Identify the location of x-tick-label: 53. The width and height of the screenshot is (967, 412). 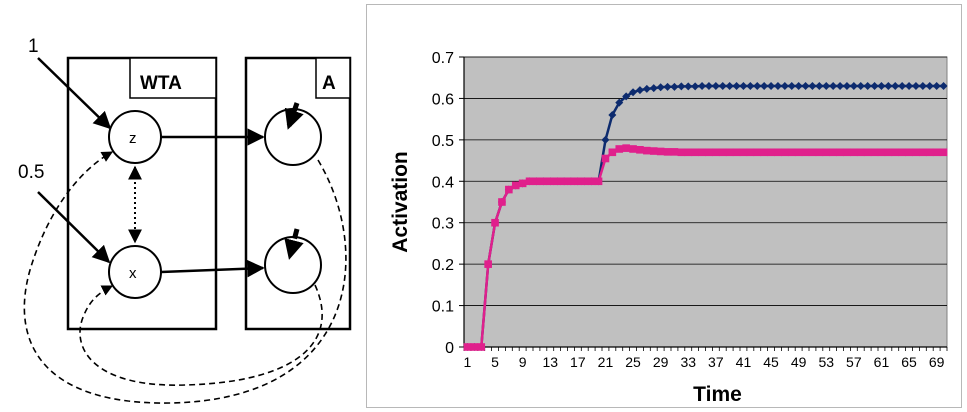
(826, 362).